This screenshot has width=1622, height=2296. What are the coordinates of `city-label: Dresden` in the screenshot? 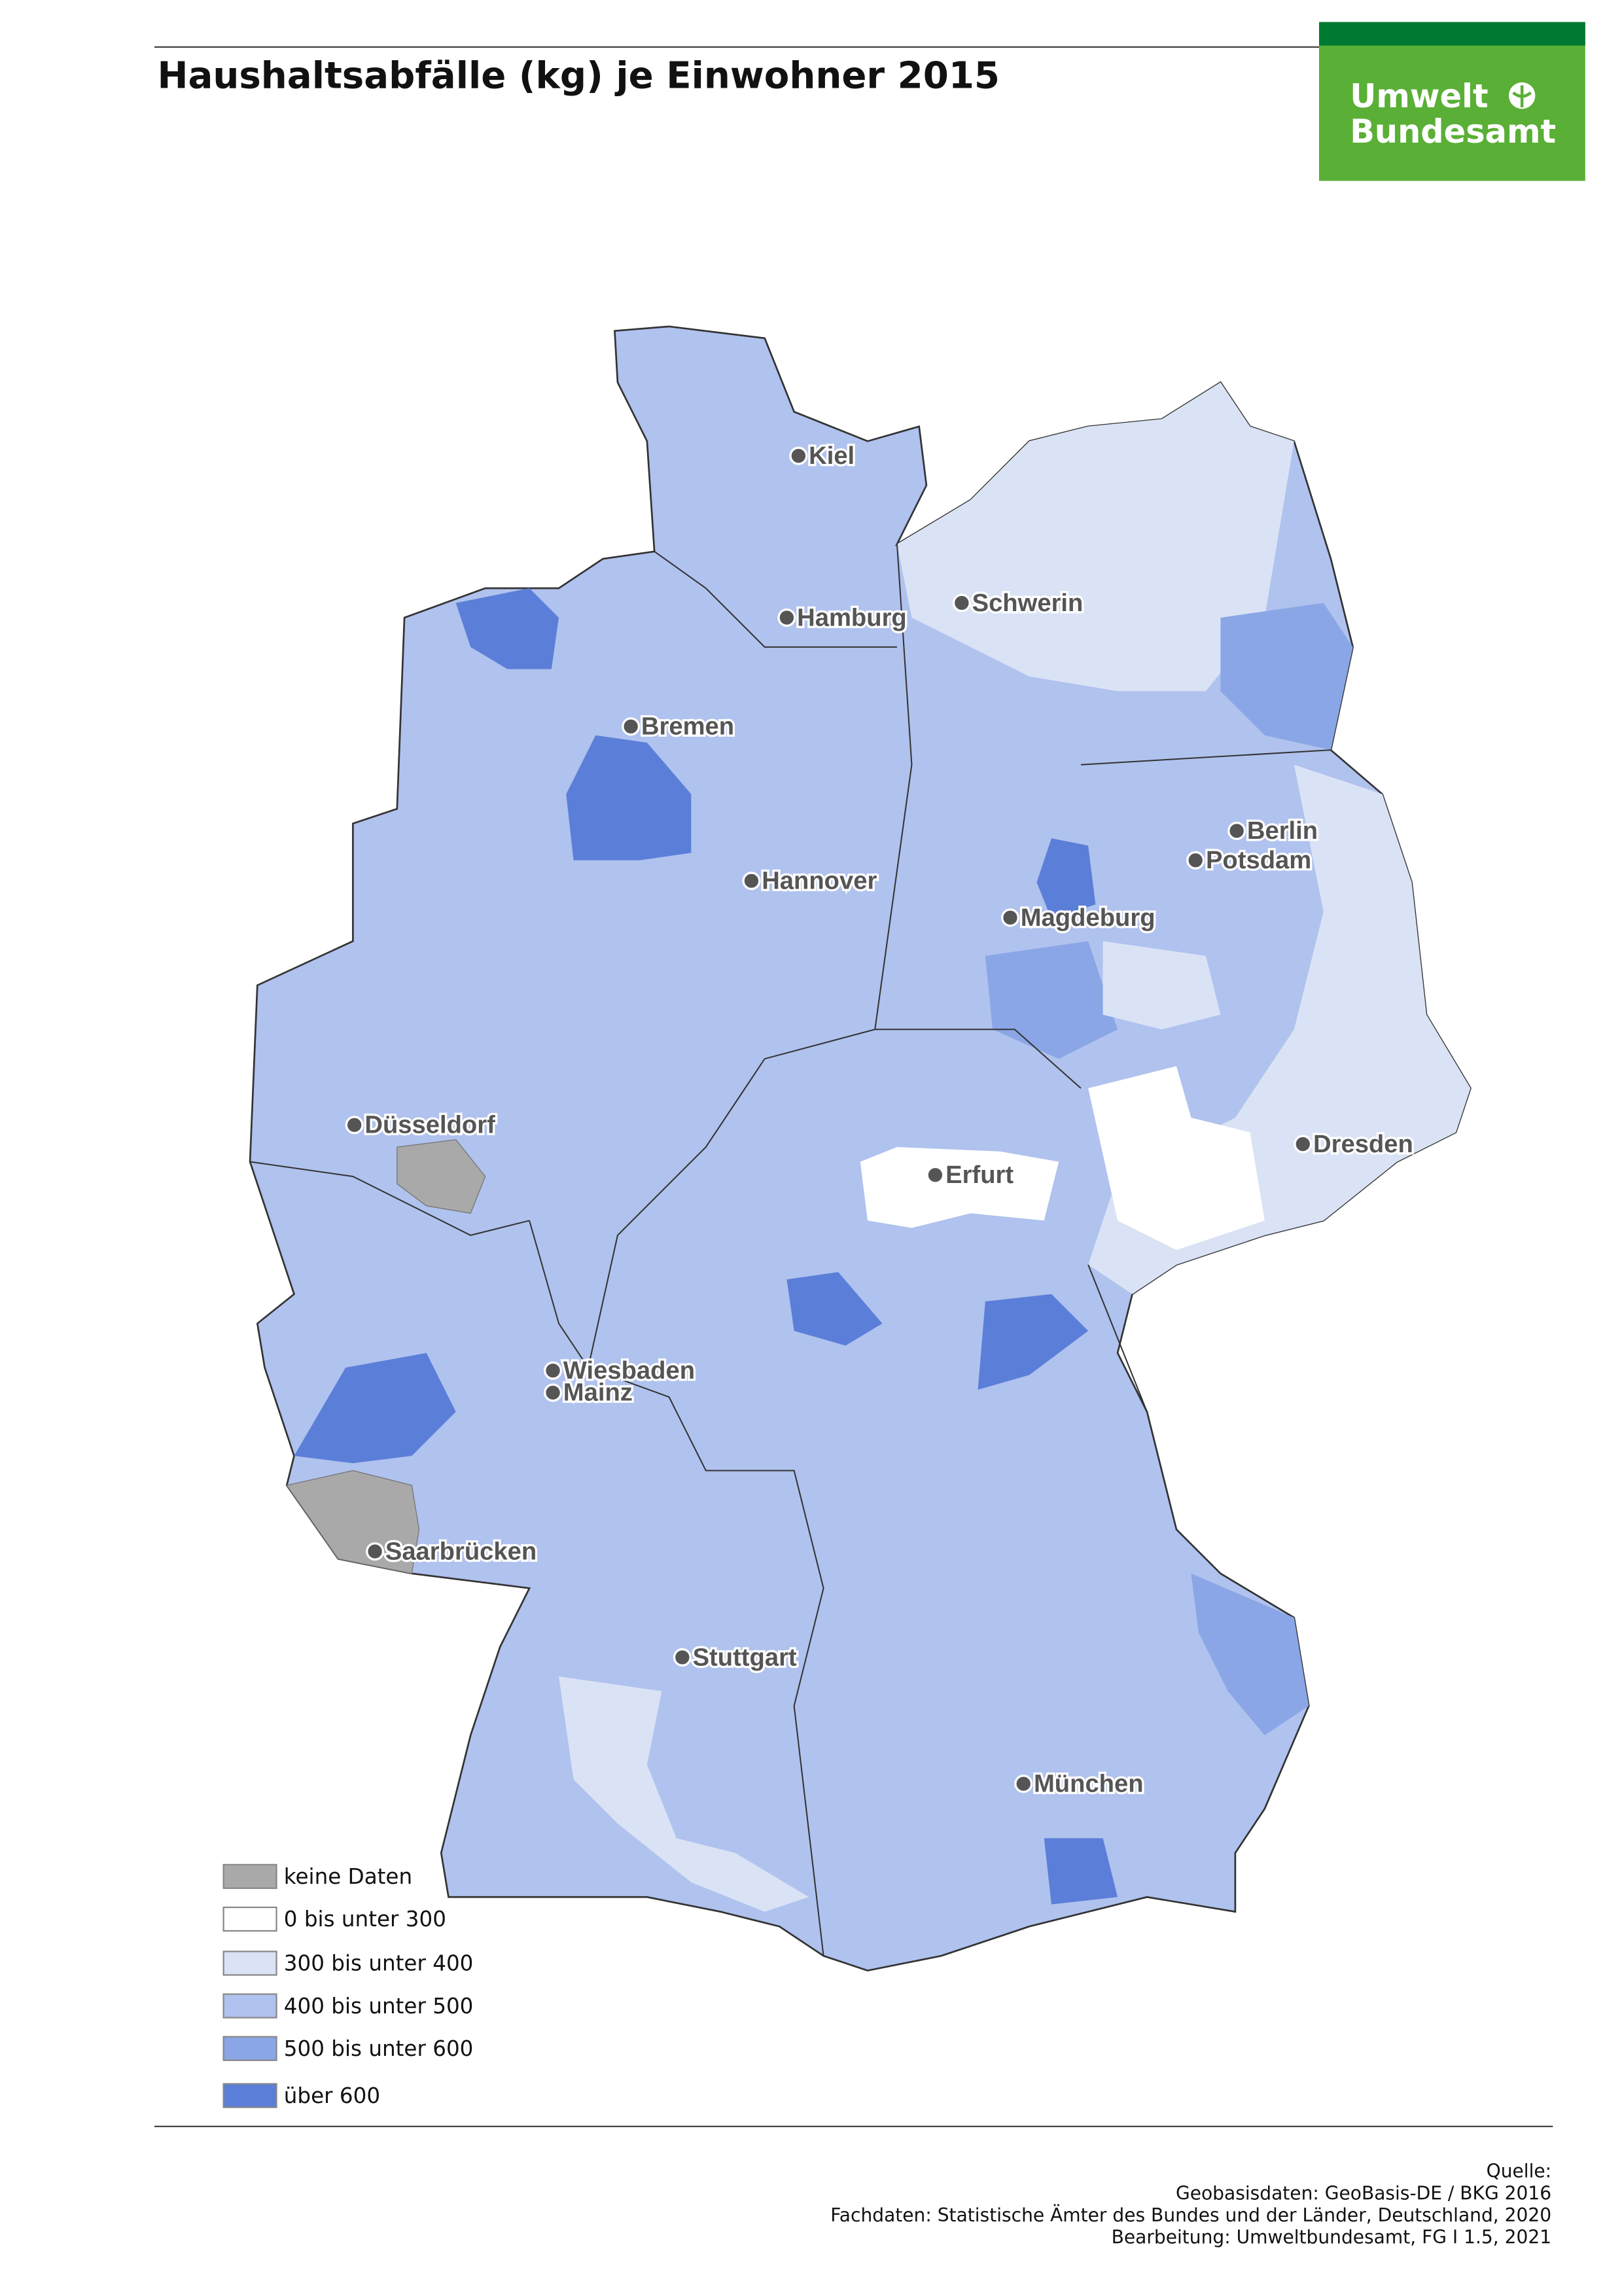 It's located at (1363, 1144).